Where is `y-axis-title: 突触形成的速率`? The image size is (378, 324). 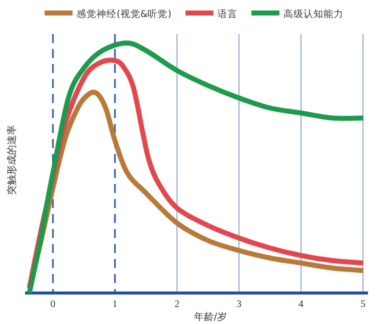
y-axis-title: 突触形成的速率 is located at coordinates (12, 160).